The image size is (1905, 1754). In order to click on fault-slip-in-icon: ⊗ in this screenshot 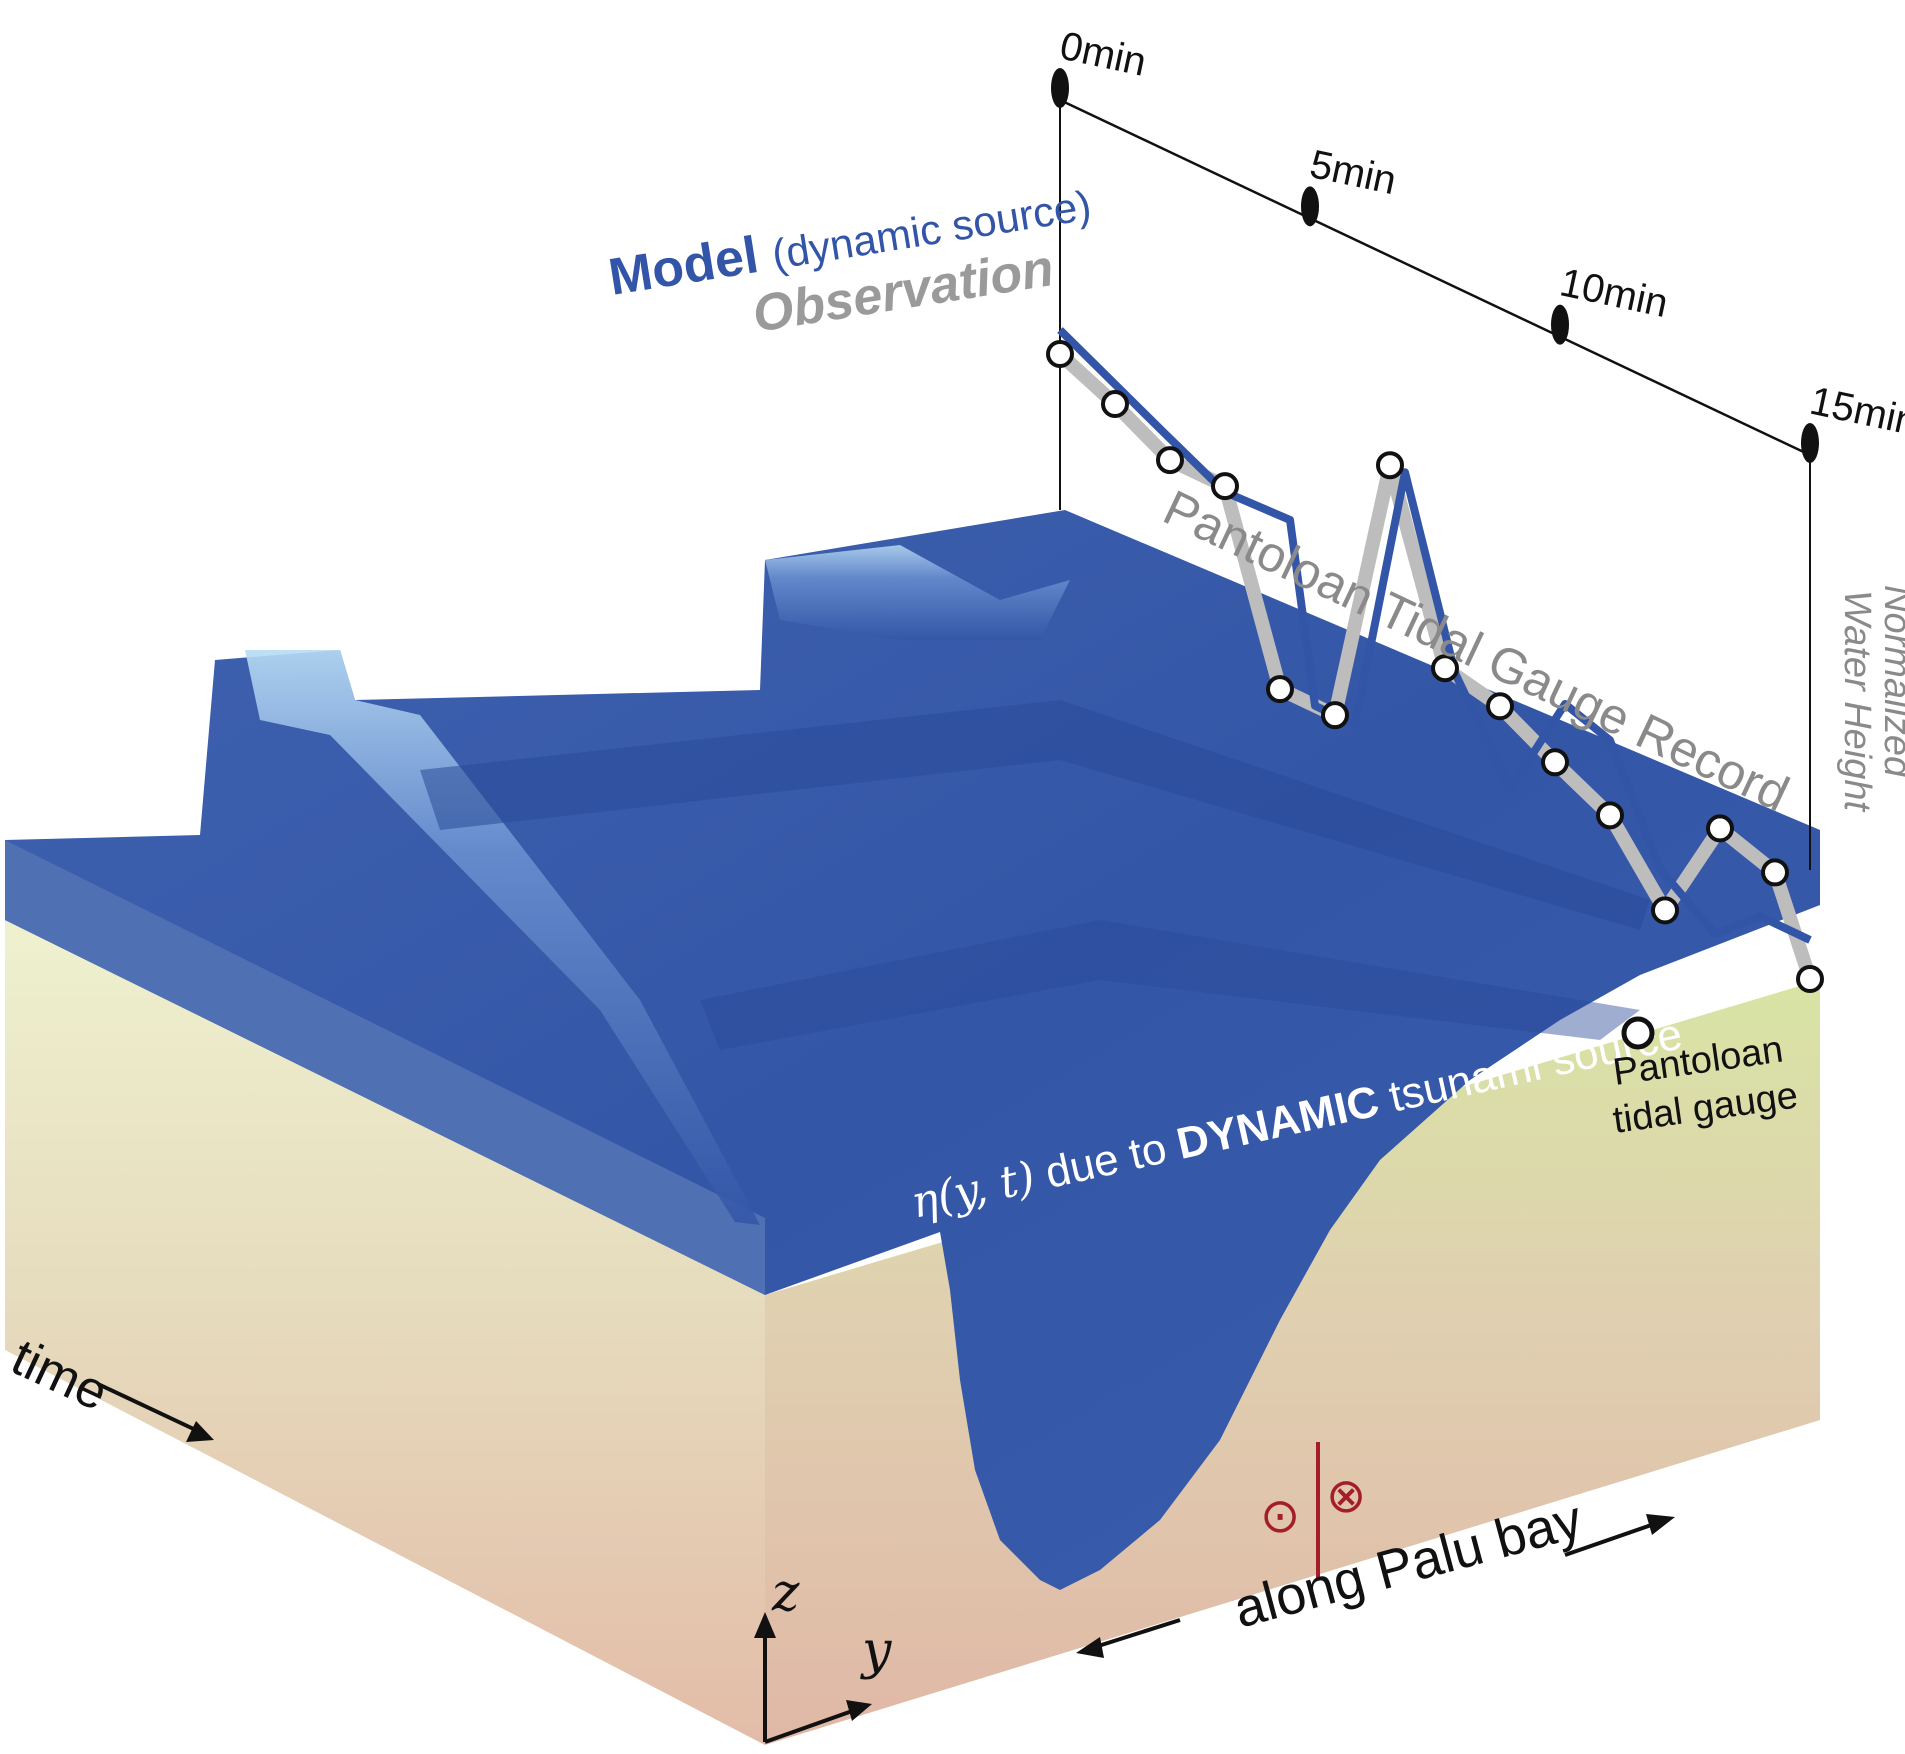, I will do `click(1346, 1496)`.